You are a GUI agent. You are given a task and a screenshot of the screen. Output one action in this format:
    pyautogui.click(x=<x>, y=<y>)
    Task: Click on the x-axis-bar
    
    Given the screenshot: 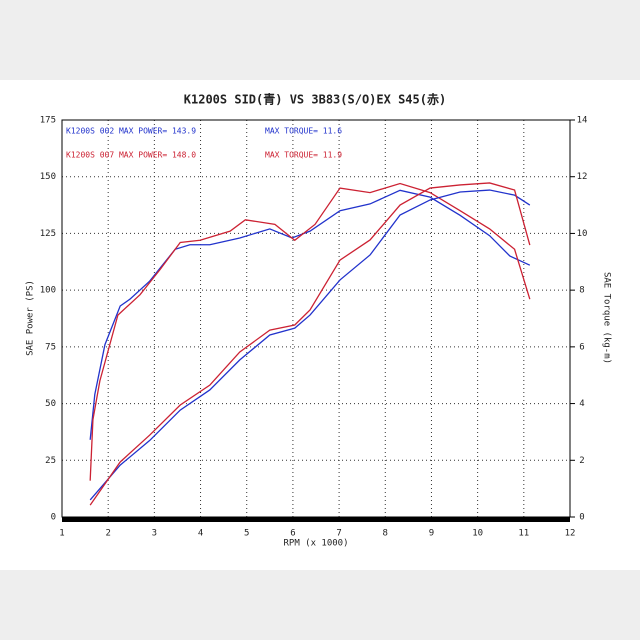 What is the action you would take?
    pyautogui.click(x=316, y=519)
    